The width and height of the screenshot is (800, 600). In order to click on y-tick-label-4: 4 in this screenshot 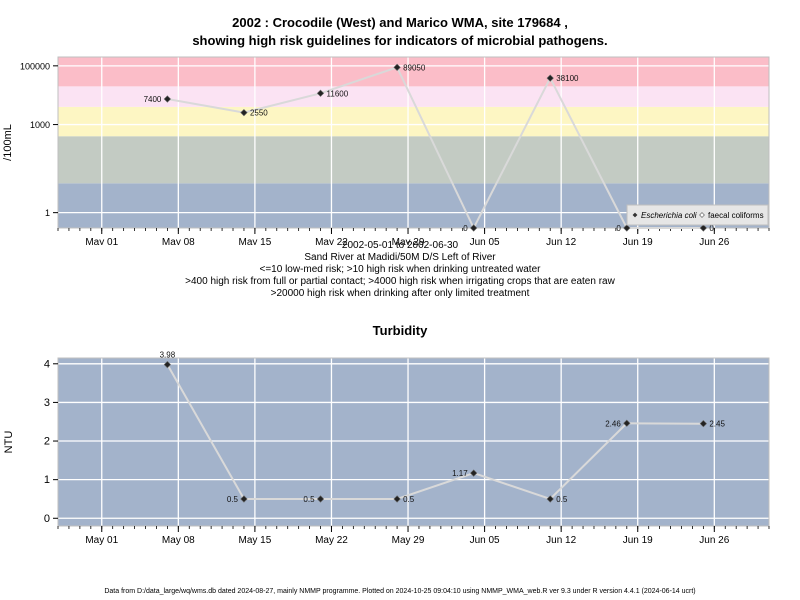, I will do `click(47, 364)`.